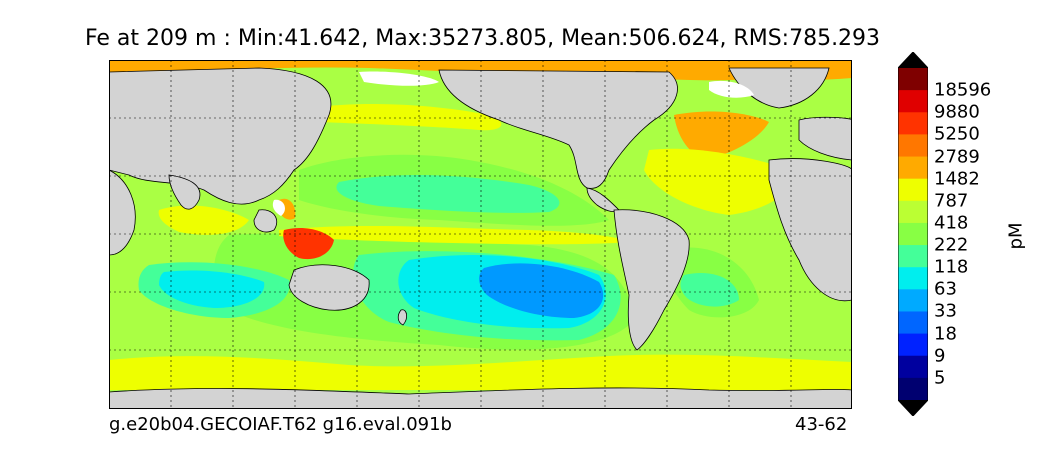  I want to click on contour-band-118-south-atlantic, so click(709, 289).